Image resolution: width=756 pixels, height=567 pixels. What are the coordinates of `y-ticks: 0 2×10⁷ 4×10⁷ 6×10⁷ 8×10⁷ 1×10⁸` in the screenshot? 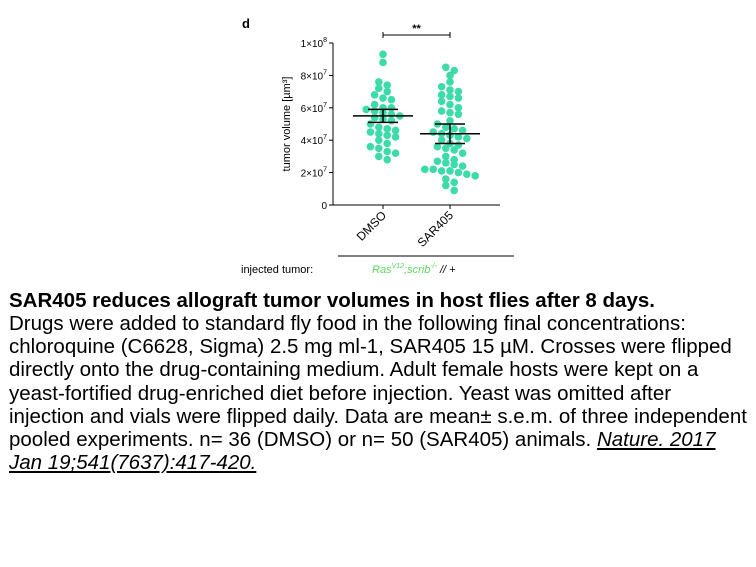 It's located at (317, 124).